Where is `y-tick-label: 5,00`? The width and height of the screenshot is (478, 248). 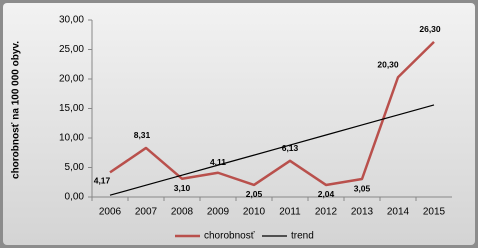 y-tick-label: 5,00 is located at coordinates (75, 167).